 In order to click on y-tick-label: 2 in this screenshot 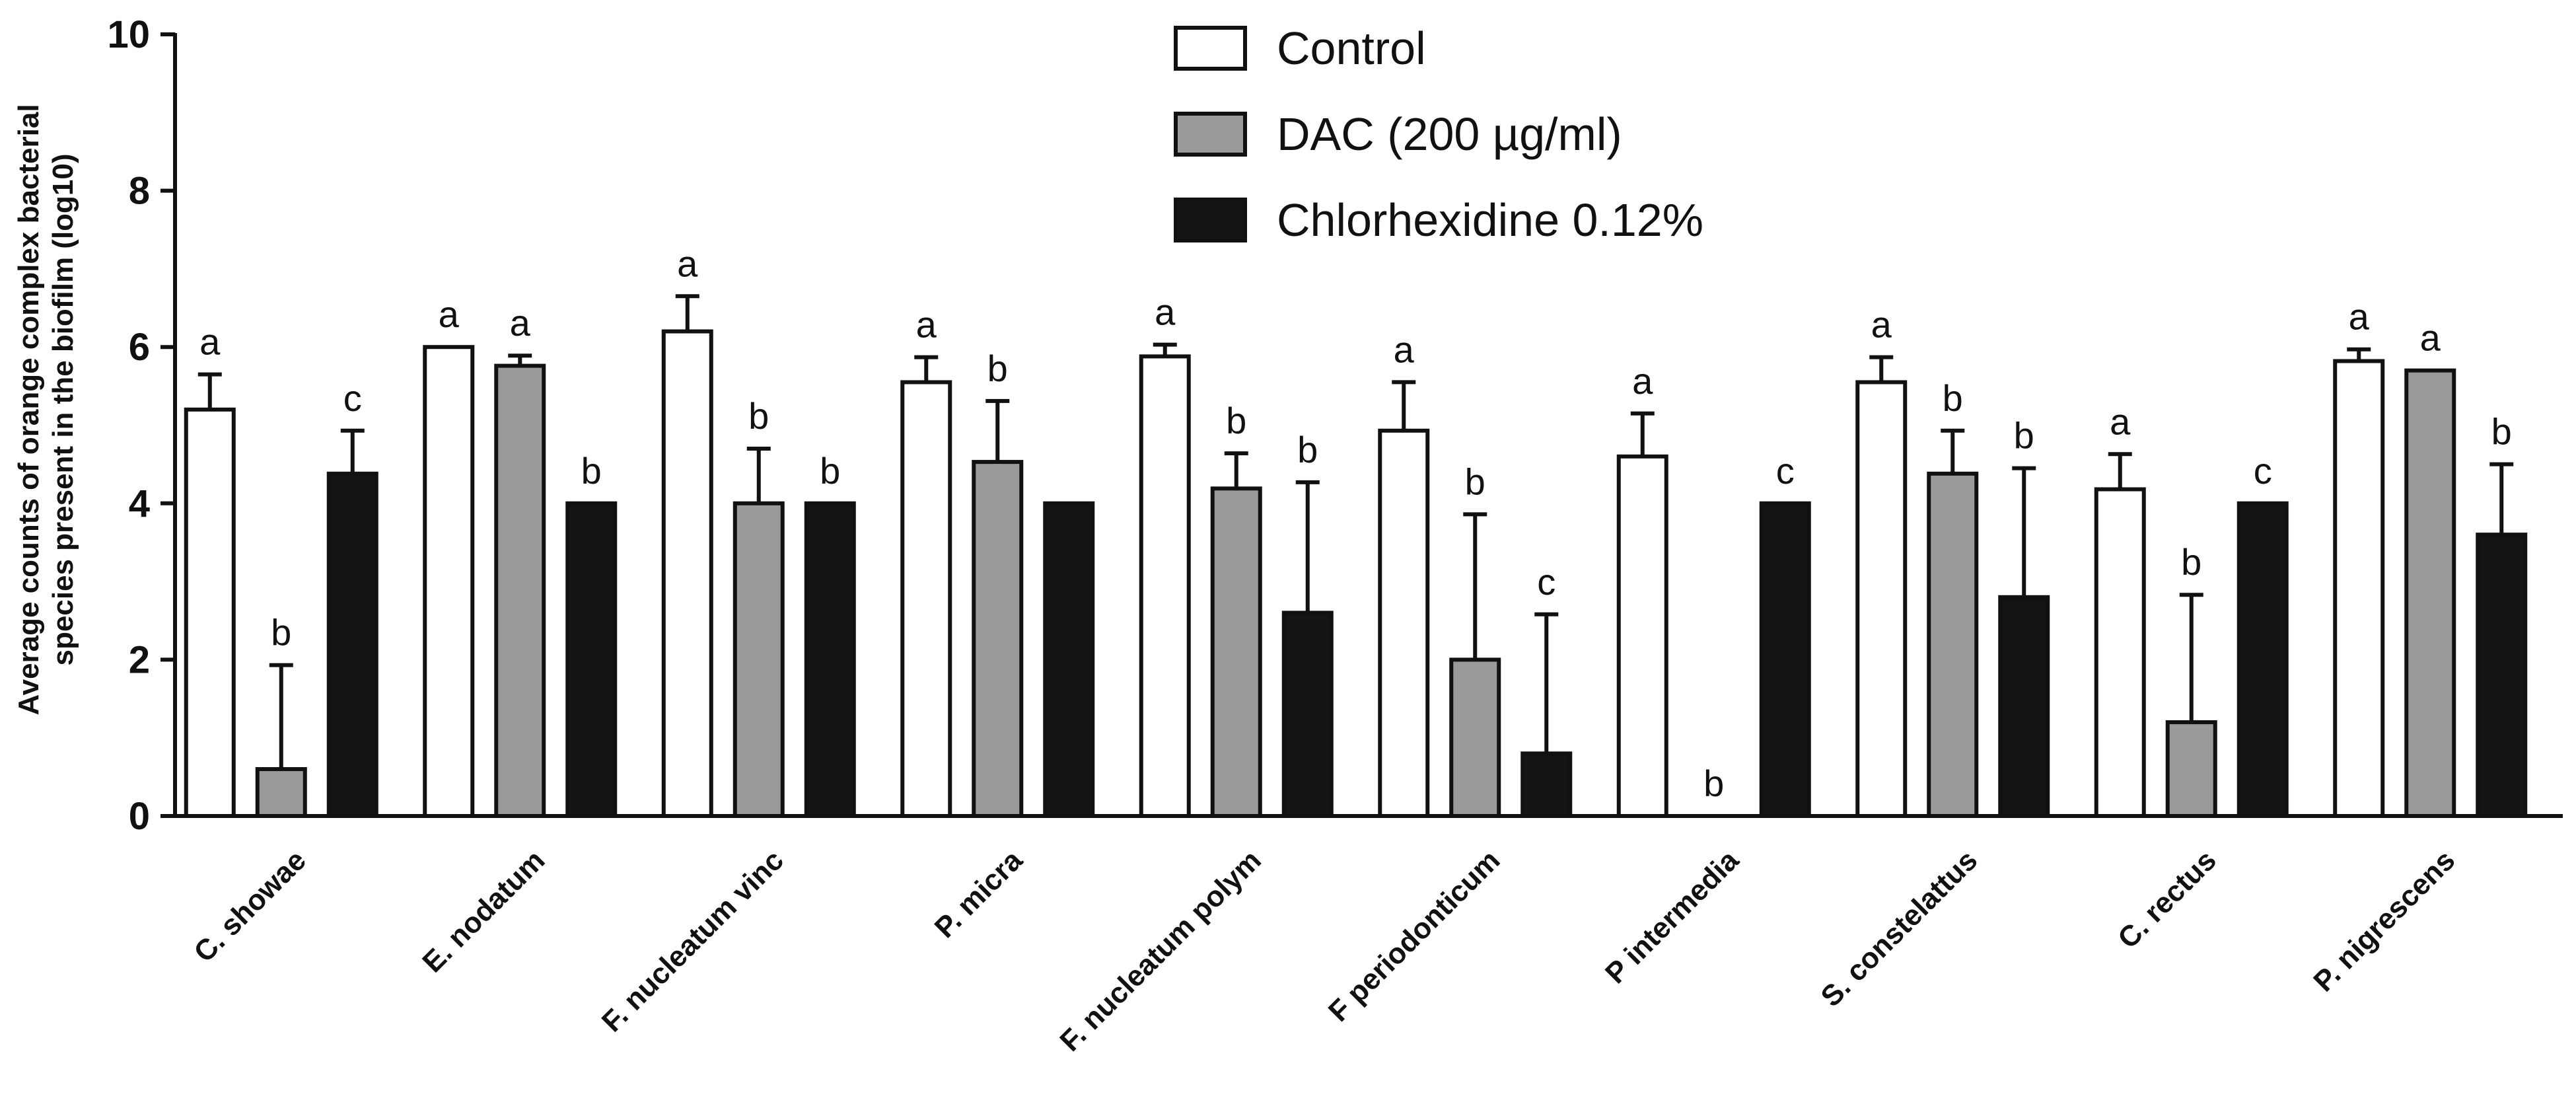, I will do `click(139, 659)`.